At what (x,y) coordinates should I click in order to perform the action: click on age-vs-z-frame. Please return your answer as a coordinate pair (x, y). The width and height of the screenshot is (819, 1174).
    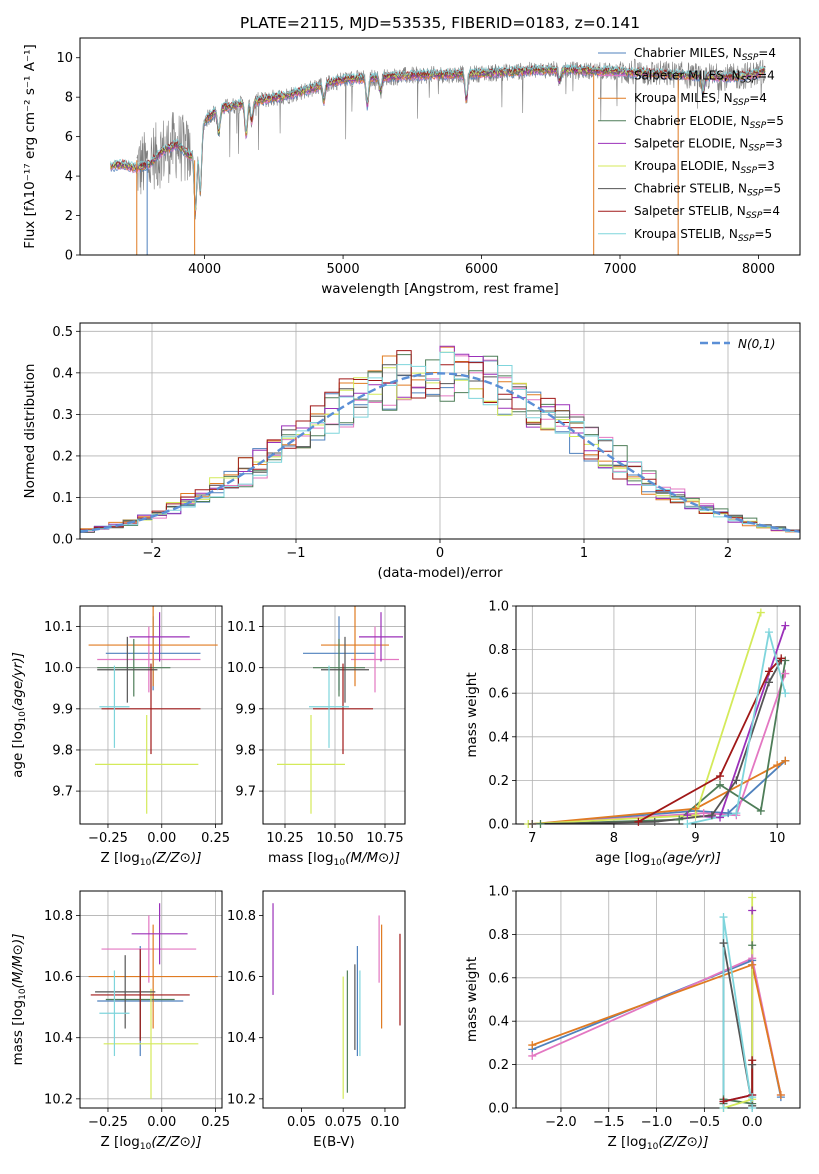
    Looking at the image, I should click on (151, 715).